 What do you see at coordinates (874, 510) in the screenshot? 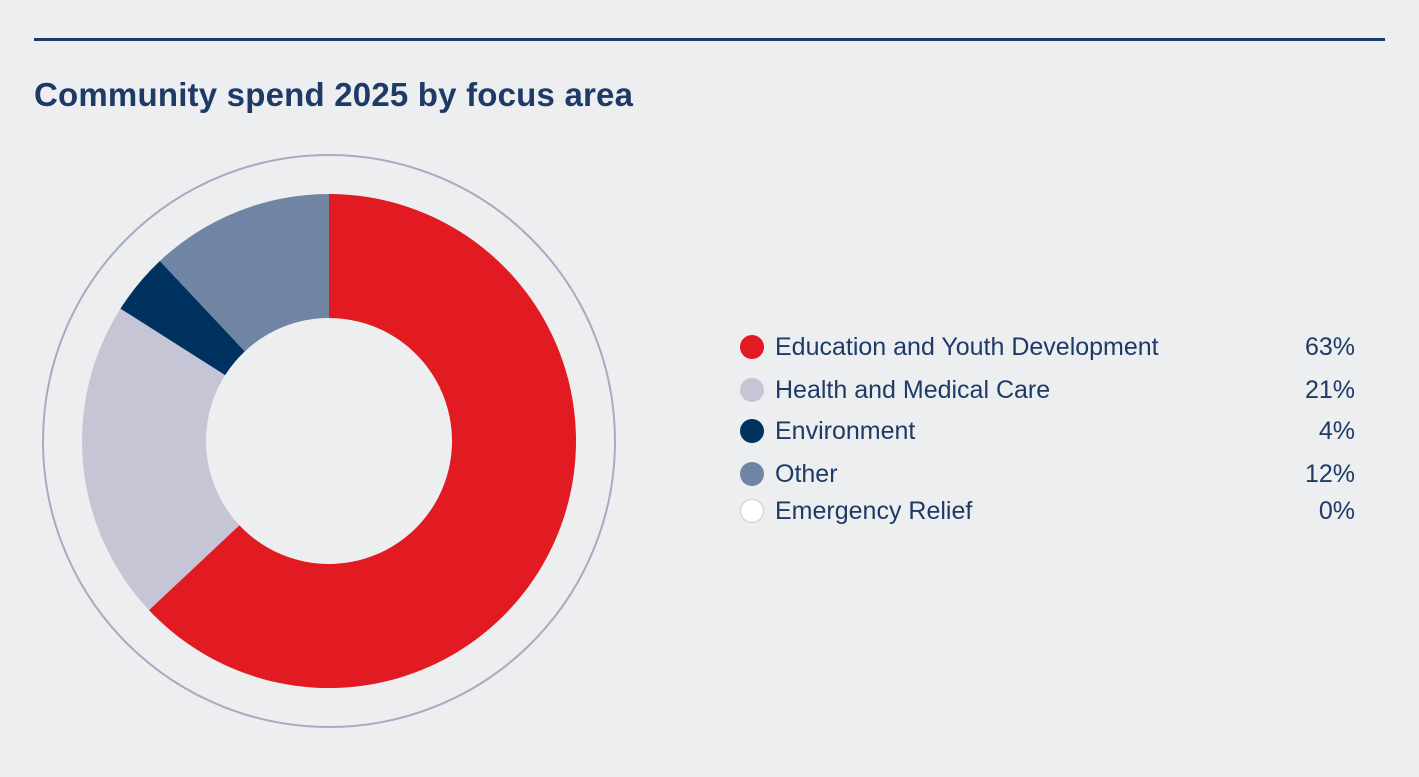
I see `legend-label: Emergency Relief` at bounding box center [874, 510].